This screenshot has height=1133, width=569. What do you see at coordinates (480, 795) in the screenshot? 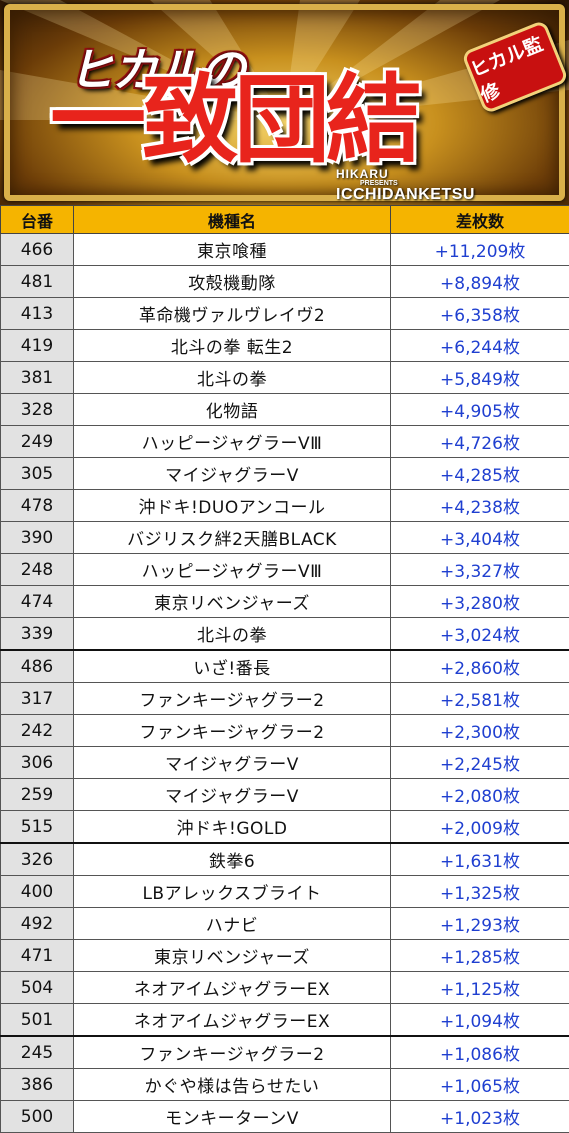
I see `coin-difference-cell: +2,080枚` at bounding box center [480, 795].